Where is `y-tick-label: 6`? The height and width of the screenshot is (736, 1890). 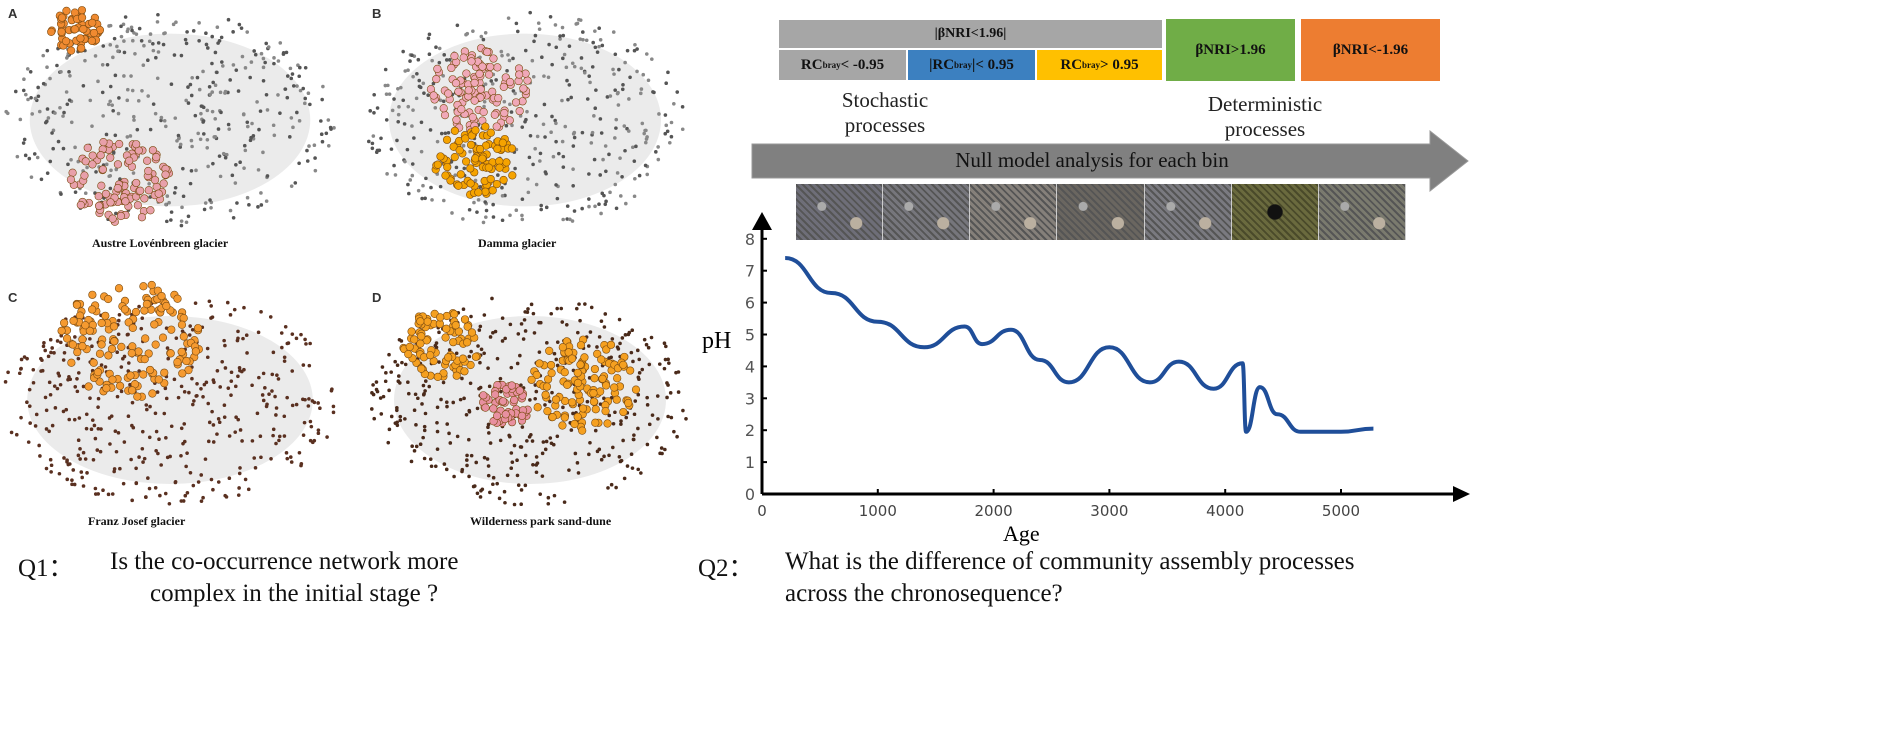
y-tick-label: 6 is located at coordinates (750, 303).